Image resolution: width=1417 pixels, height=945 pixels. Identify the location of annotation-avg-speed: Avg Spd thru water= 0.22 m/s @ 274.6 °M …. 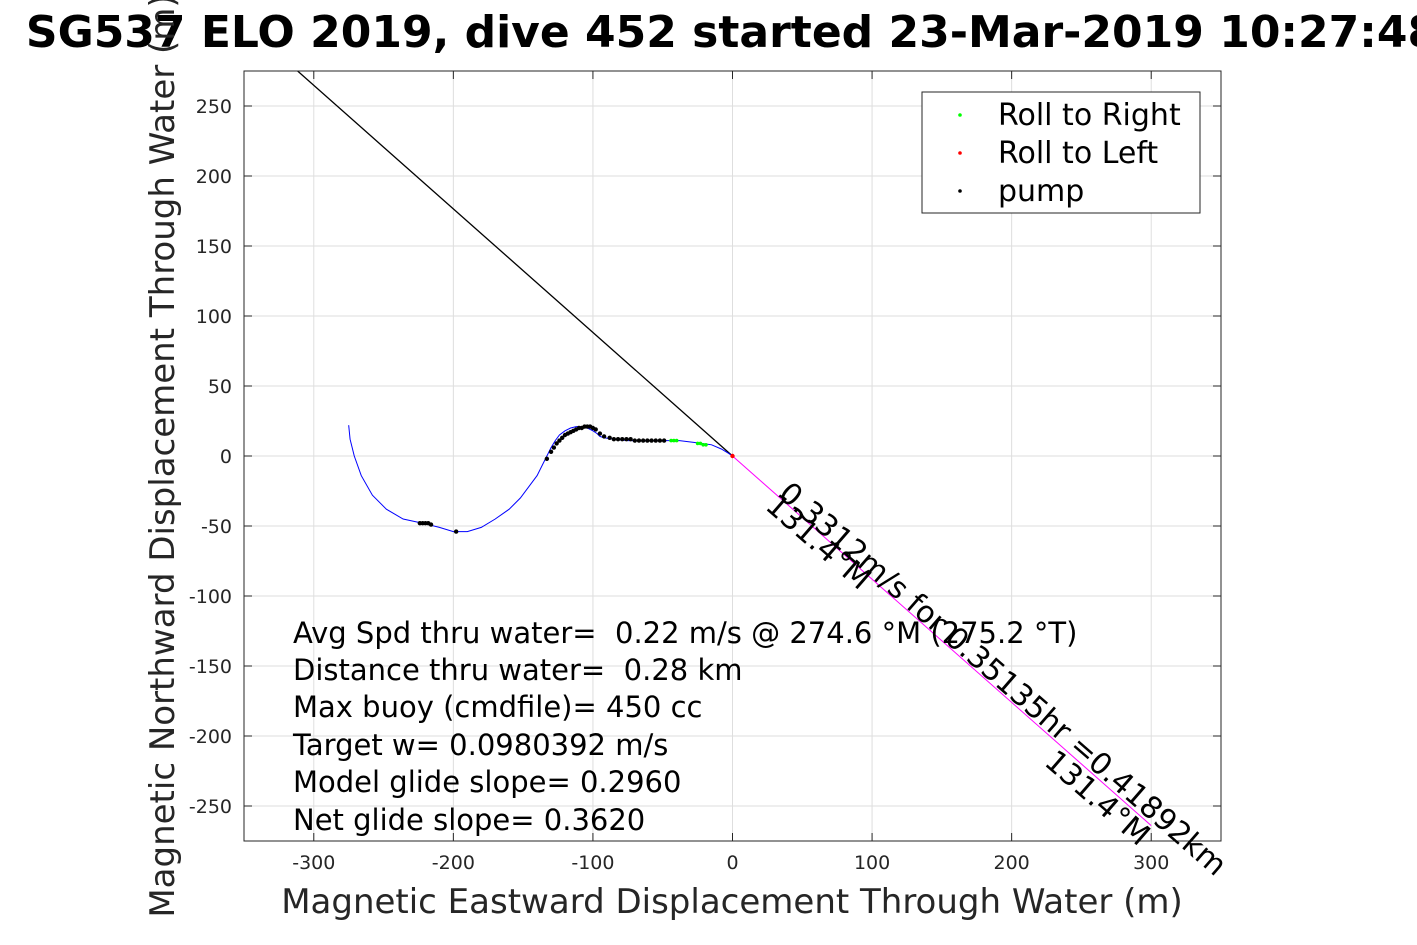
(685, 633).